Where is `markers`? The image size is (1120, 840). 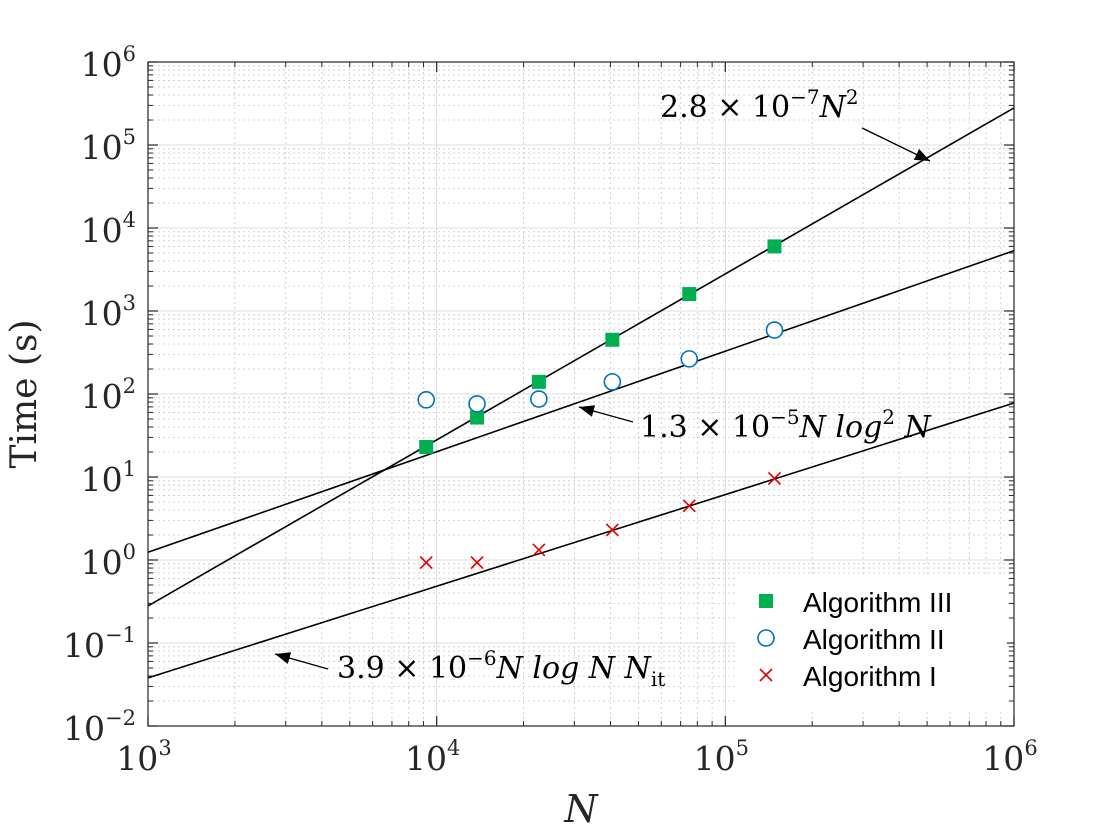 markers is located at coordinates (600, 404).